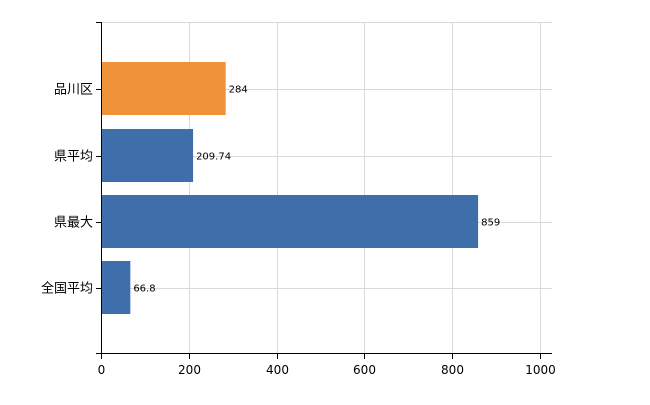 This screenshot has height=405, width=650. What do you see at coordinates (73, 223) in the screenshot?
I see `category-label-2: 県最大` at bounding box center [73, 223].